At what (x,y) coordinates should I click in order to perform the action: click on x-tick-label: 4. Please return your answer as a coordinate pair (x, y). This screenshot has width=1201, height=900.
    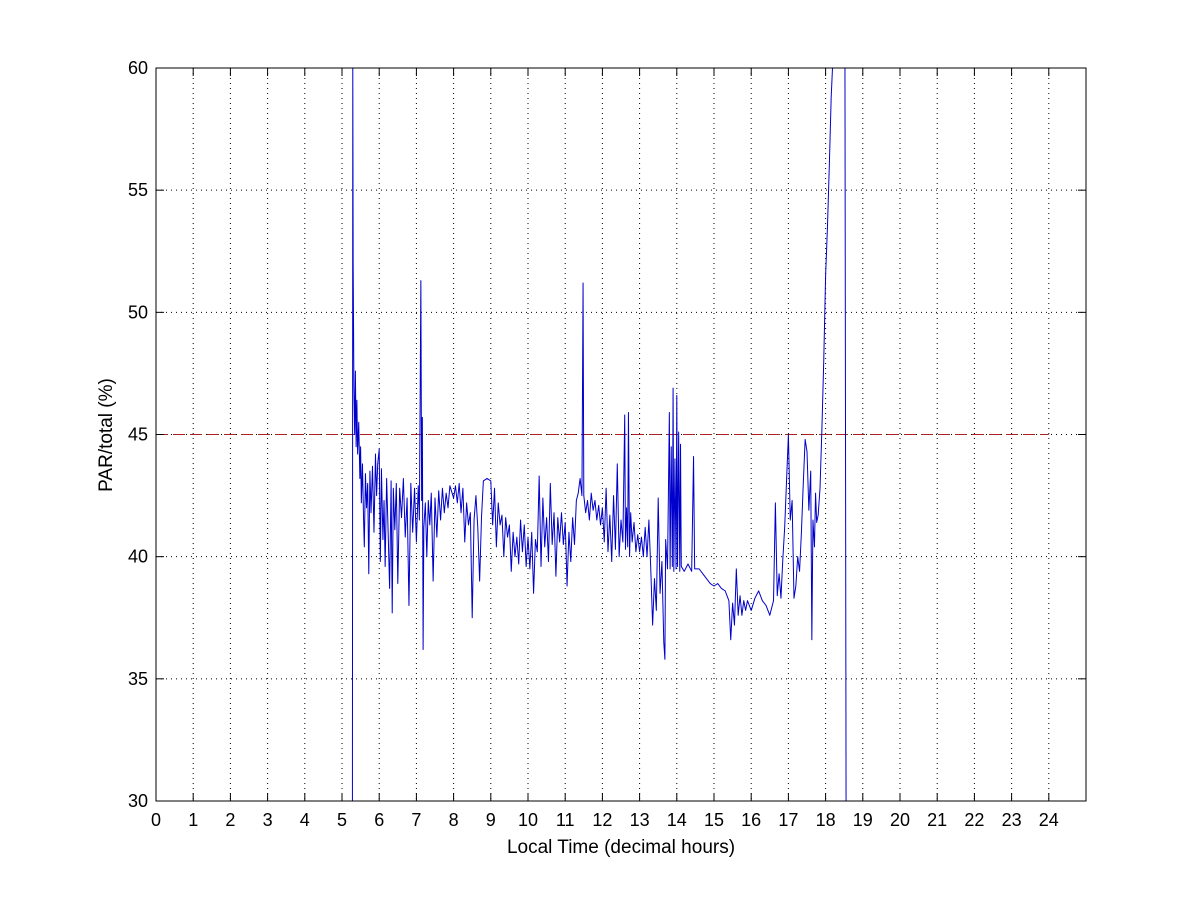
    Looking at the image, I should click on (305, 820).